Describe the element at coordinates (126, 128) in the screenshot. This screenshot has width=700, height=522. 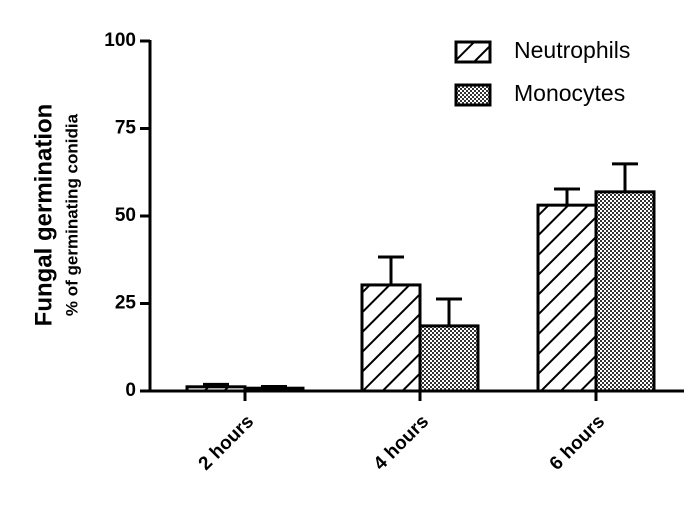
I see `y-tick-label: 75` at that location.